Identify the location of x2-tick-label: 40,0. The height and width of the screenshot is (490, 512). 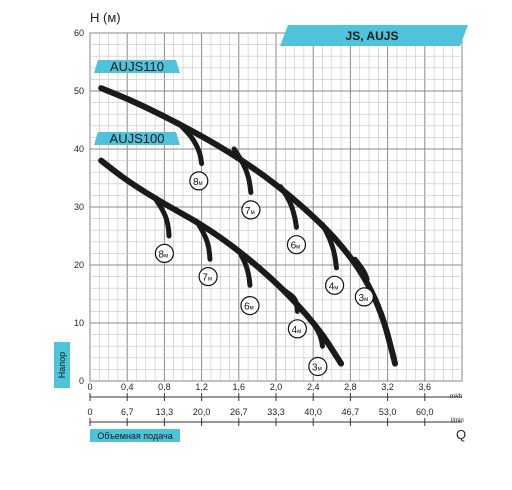
(313, 412).